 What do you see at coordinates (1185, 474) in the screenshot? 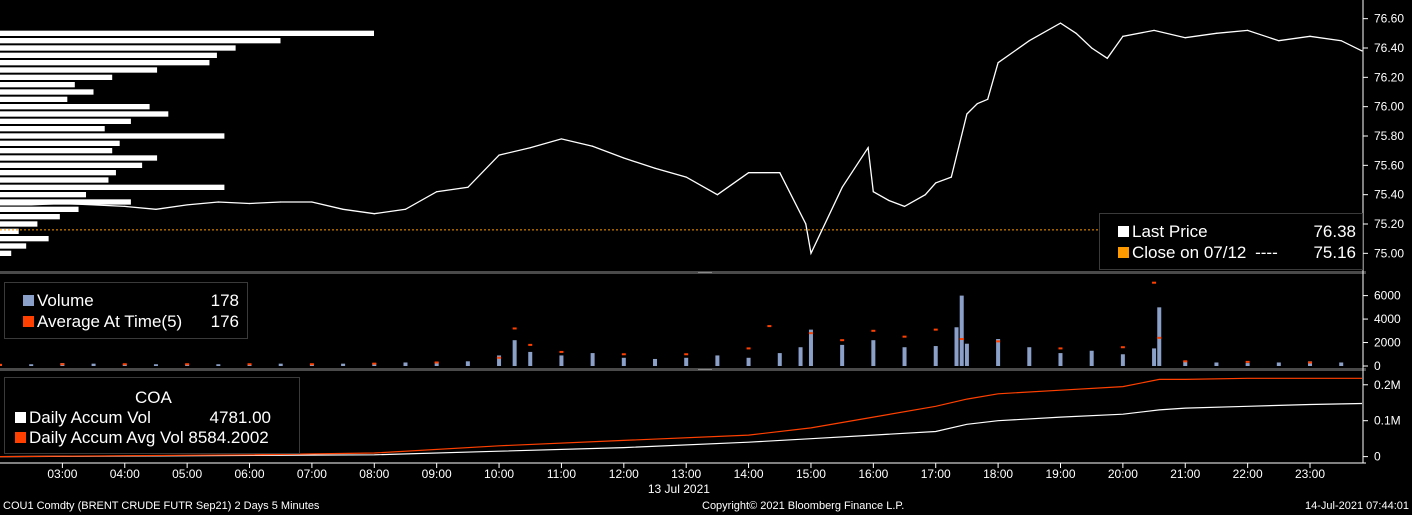
I see `x-tick-label: 21:00` at bounding box center [1185, 474].